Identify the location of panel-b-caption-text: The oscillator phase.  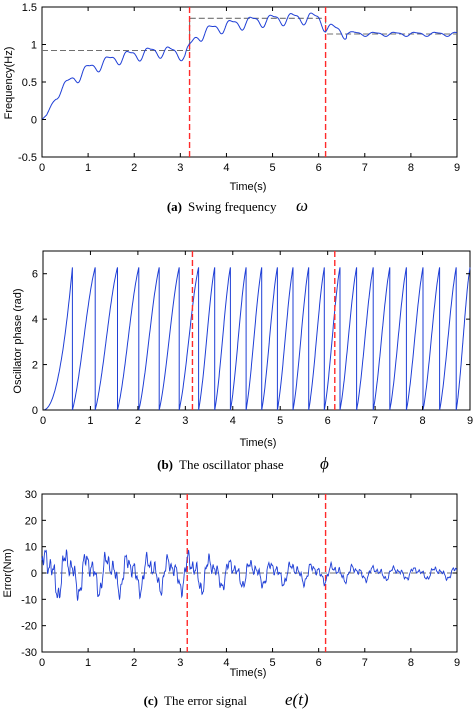
(231, 464).